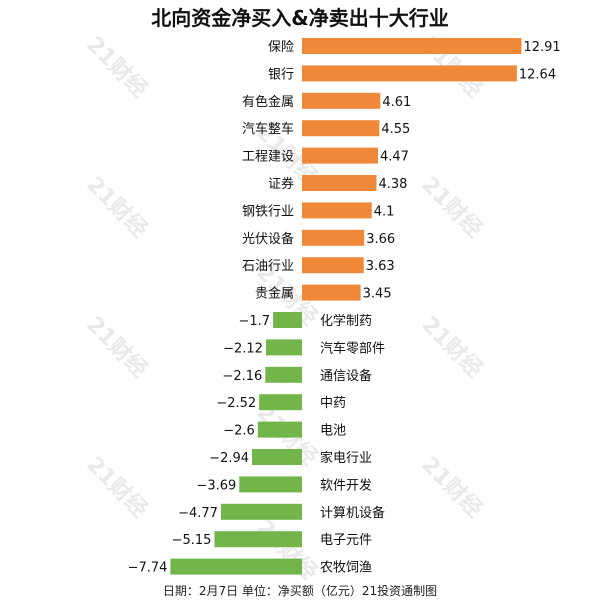  Describe the element at coordinates (384, 211) in the screenshot. I see `value-label: 4.1` at that location.